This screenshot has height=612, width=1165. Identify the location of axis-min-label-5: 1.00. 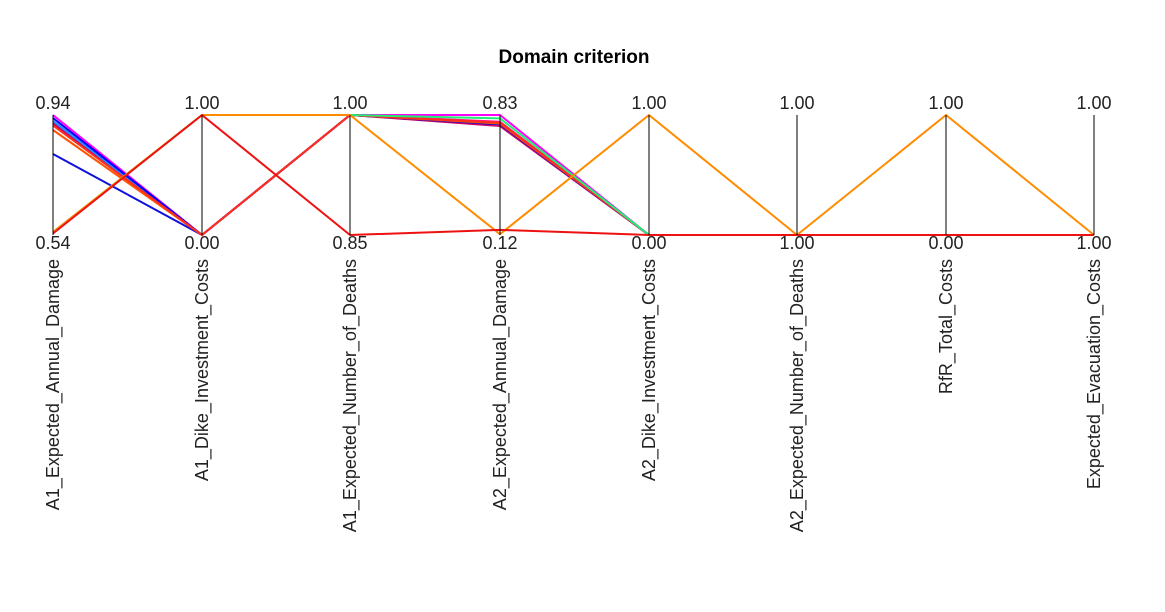
(796, 243).